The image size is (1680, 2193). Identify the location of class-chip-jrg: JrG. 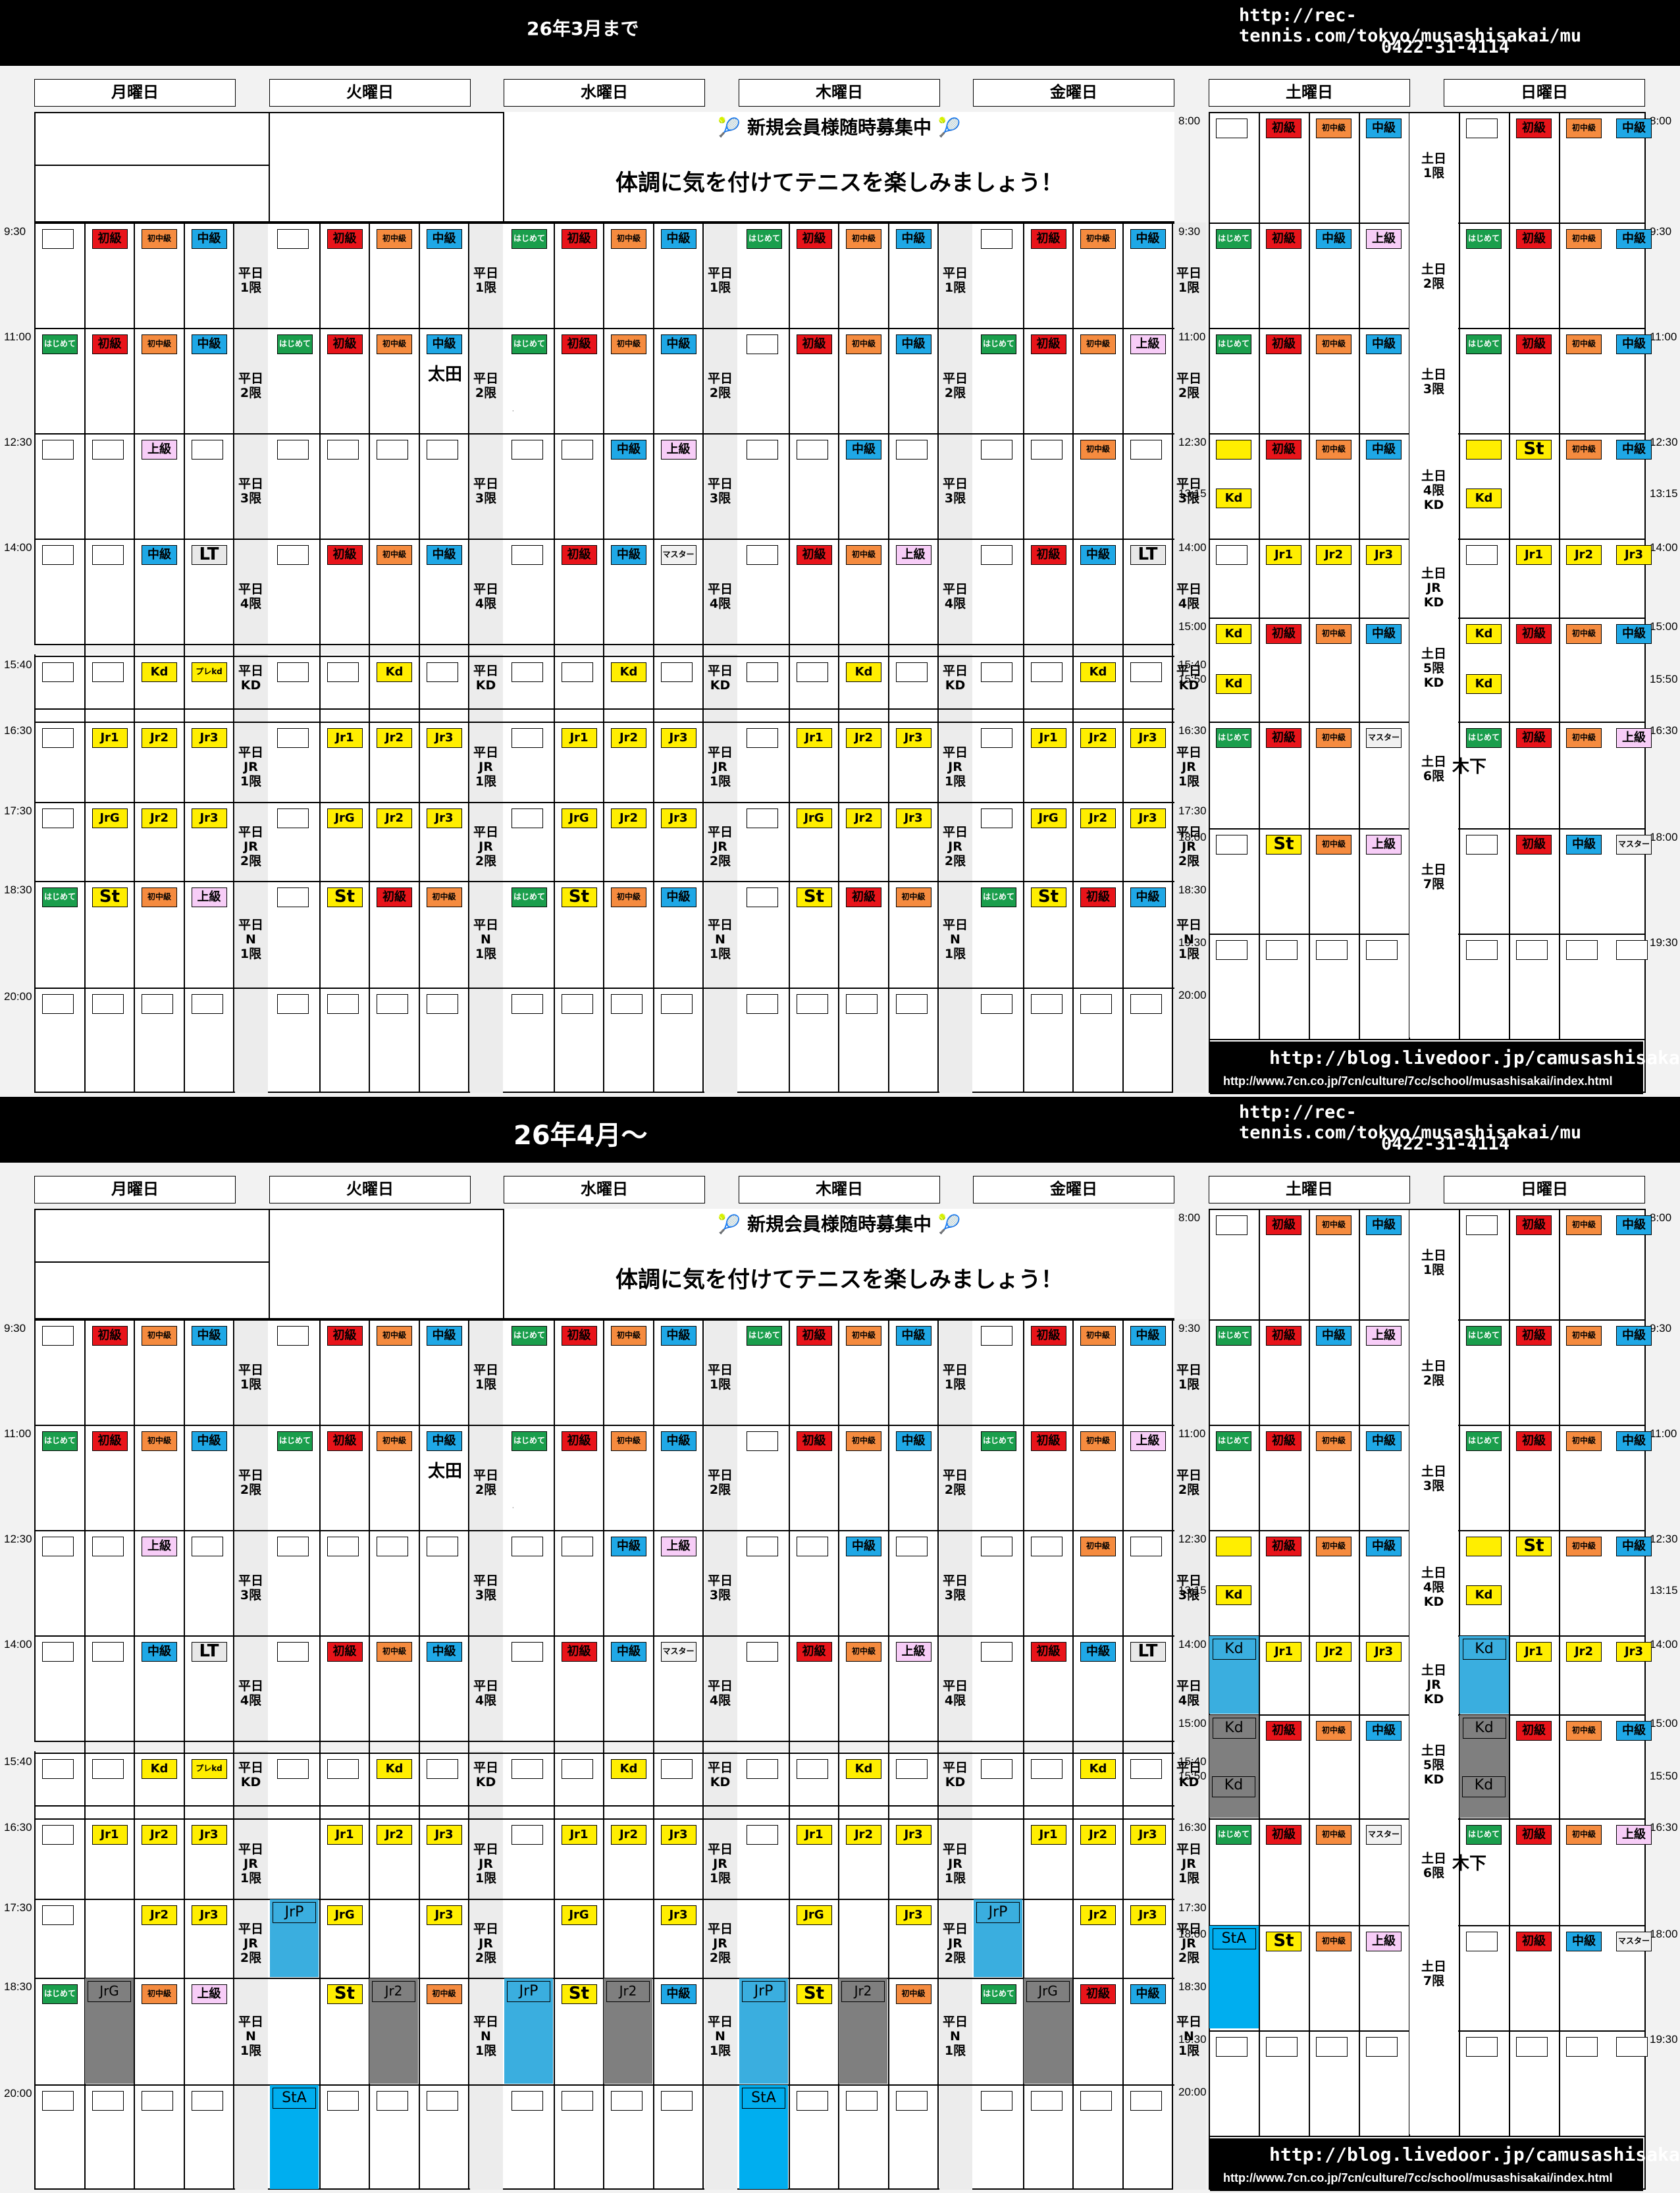
(579, 818).